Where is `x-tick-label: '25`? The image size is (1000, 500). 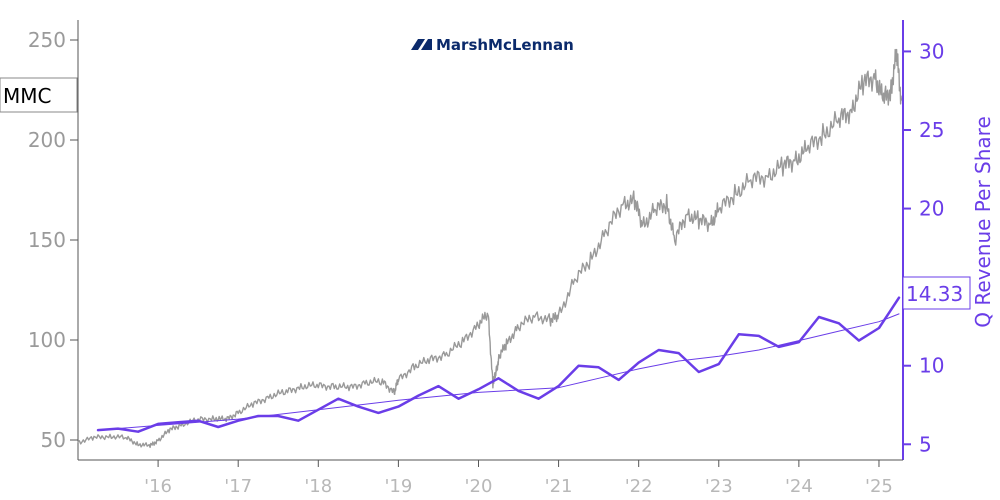
x-tick-label: '25 is located at coordinates (879, 486).